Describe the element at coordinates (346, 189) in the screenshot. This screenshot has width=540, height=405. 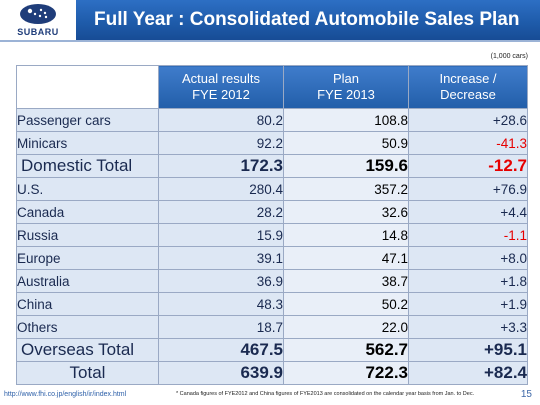
I see `plan-value: 357.2` at that location.